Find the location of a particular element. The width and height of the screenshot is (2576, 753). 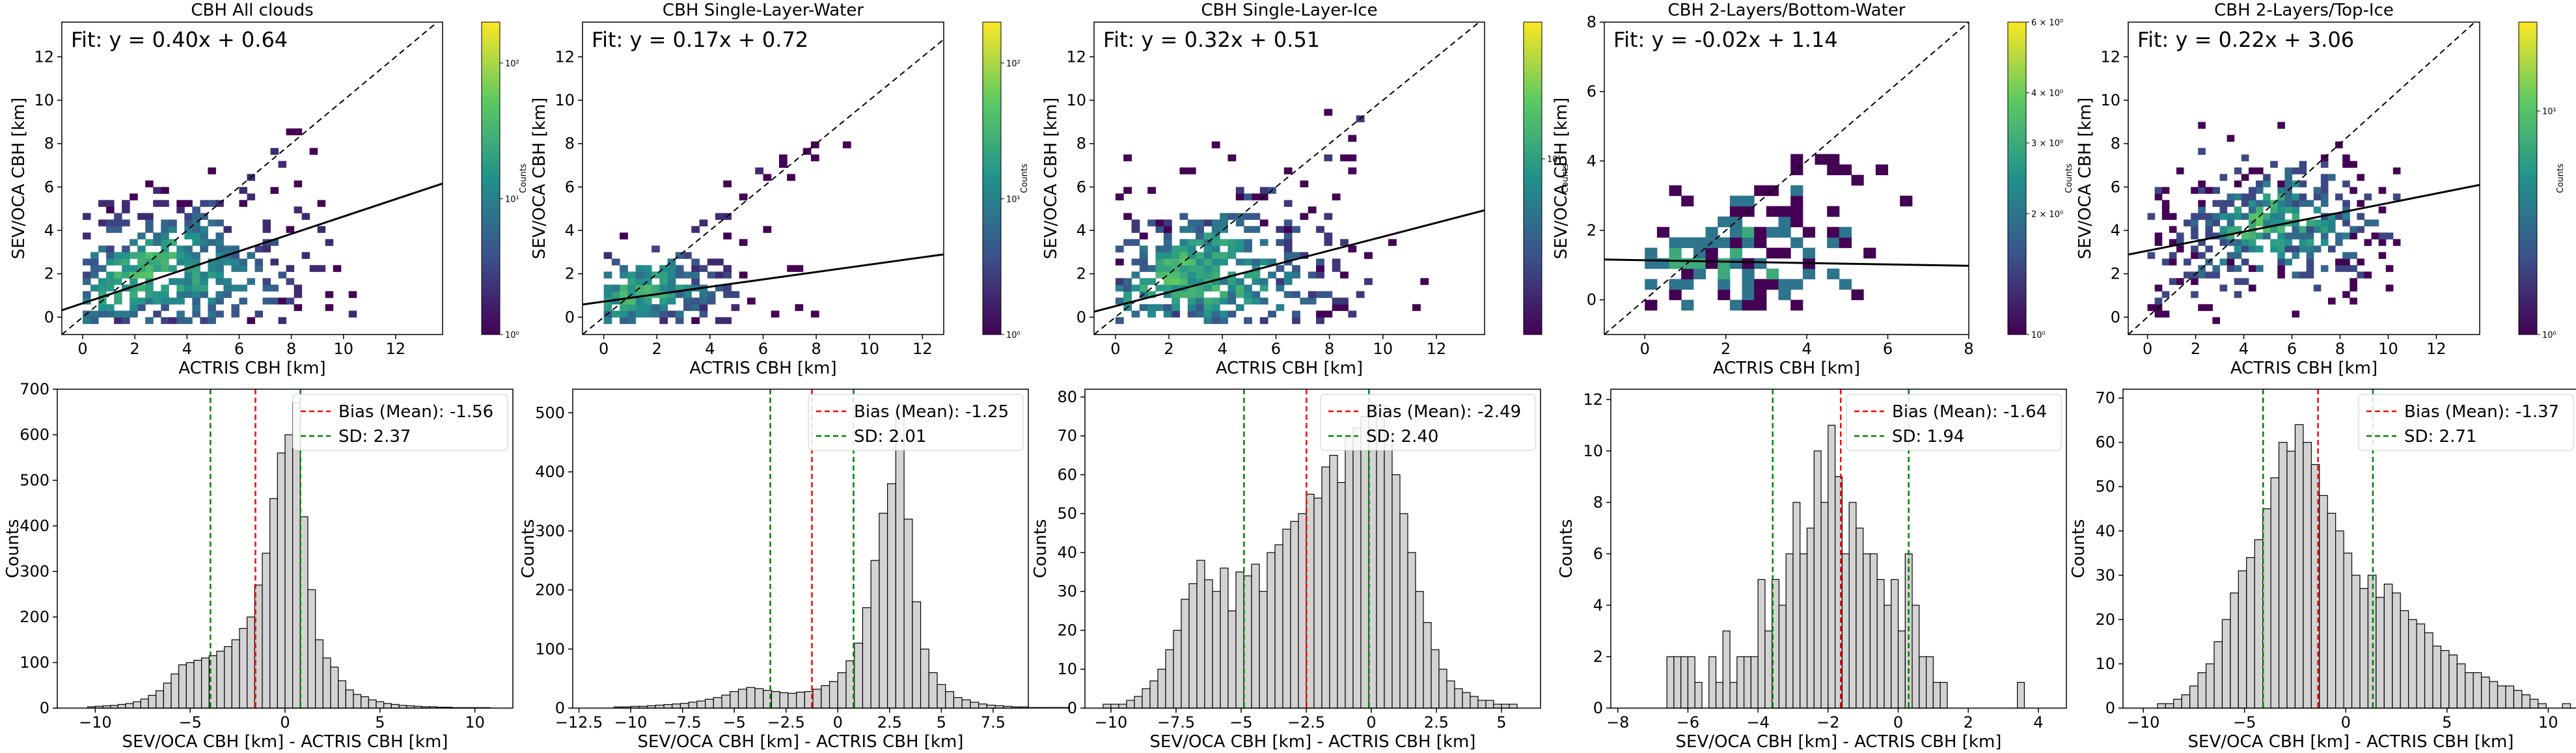

panel-title: CBH 2-Layers/Top-Ice is located at coordinates (2304, 10).